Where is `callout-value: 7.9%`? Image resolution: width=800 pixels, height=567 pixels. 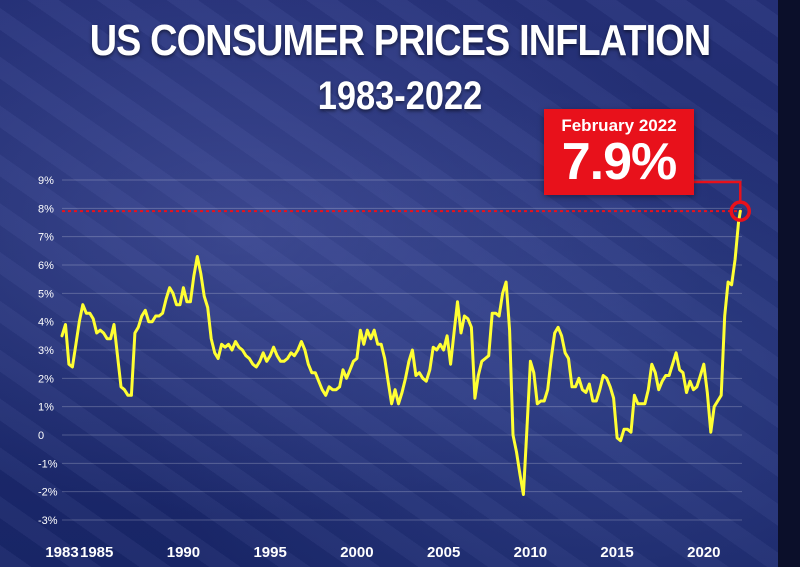
callout-value: 7.9% is located at coordinates (619, 162).